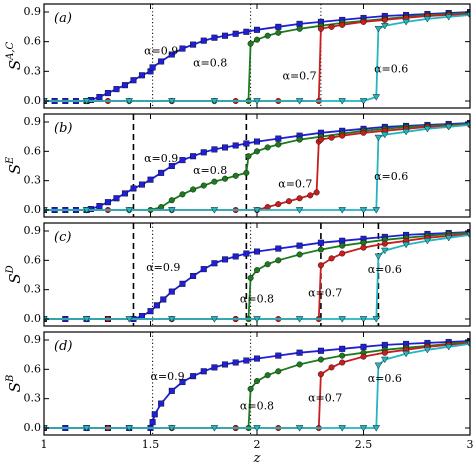 The height and width of the screenshot is (467, 474). Describe the element at coordinates (63, 346) in the screenshot. I see `panel-label: (d)` at that location.